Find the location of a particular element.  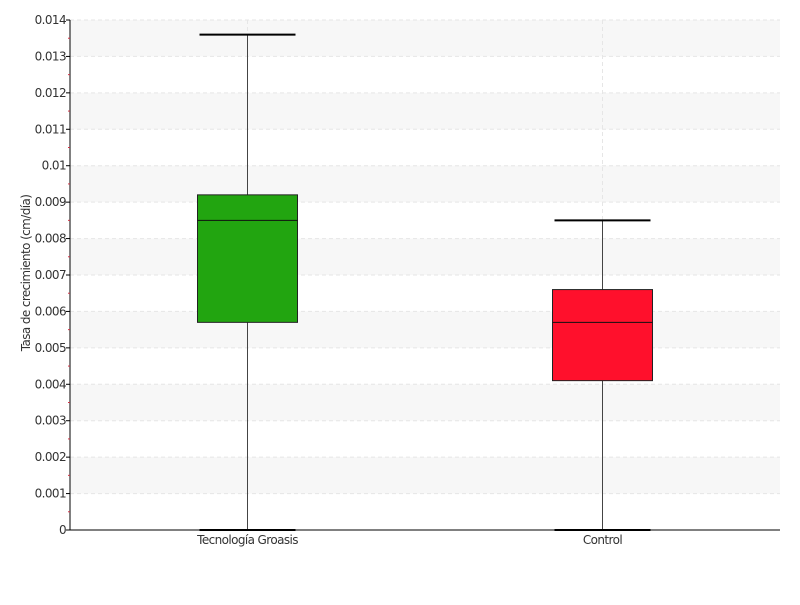

category-label: Tecnología Groasis is located at coordinates (247, 540).